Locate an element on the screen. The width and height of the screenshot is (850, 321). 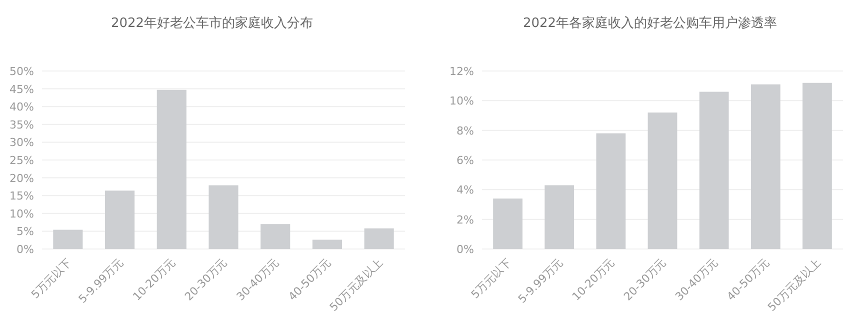
y-tick-label: 2% is located at coordinates (465, 219).